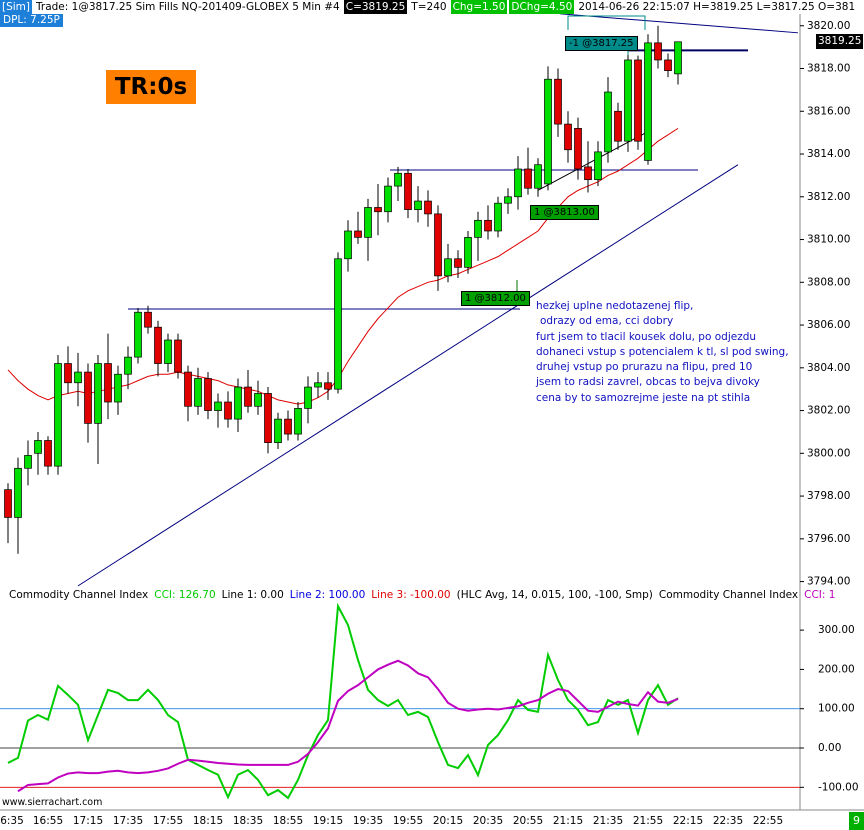  I want to click on x-tick-label: 20:15, so click(448, 821).